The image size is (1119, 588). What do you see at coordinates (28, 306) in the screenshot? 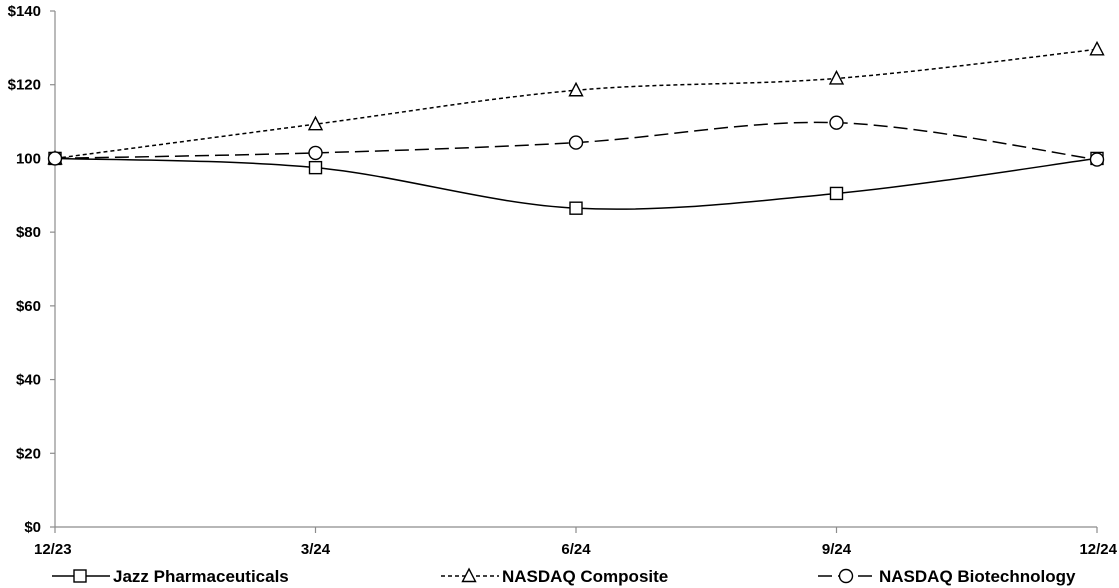
I see `y-tick-label: $60` at bounding box center [28, 306].